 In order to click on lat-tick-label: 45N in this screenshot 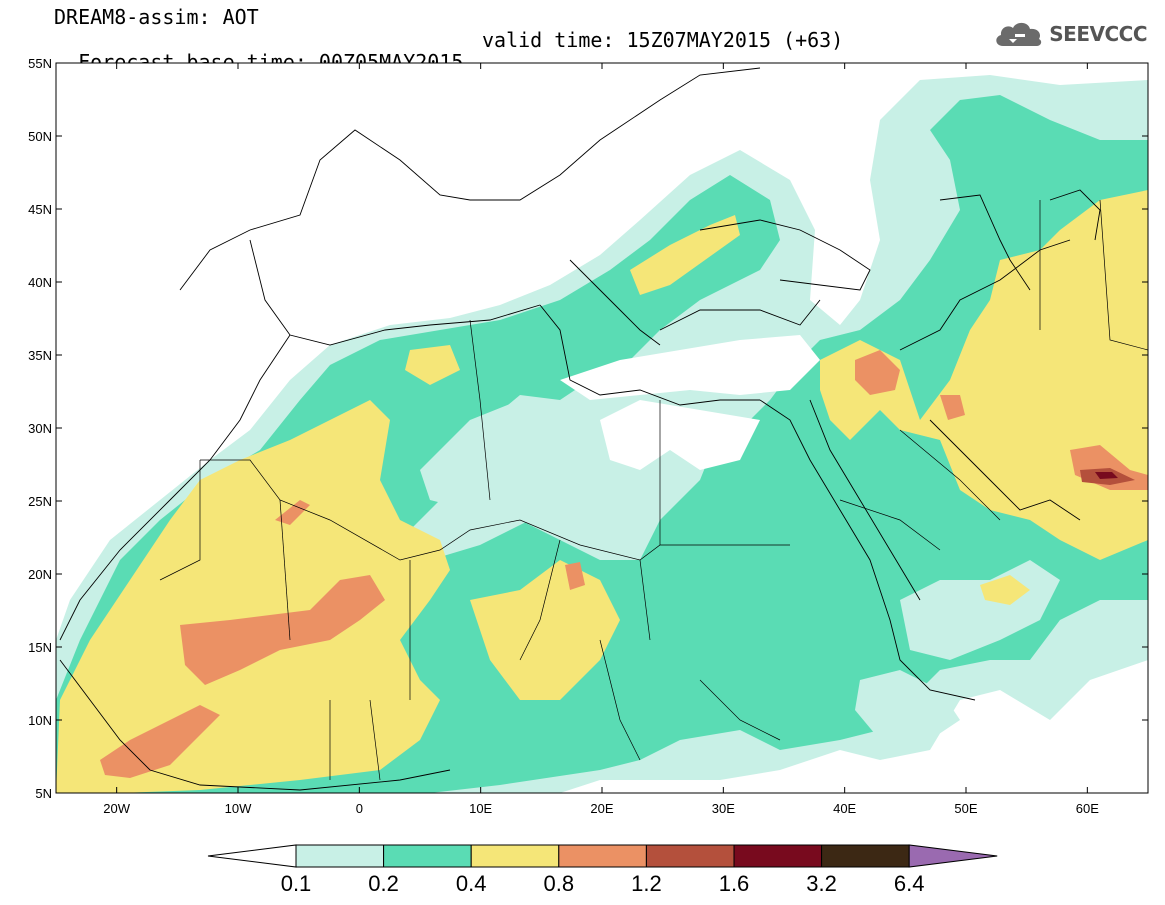, I will do `click(40, 209)`.